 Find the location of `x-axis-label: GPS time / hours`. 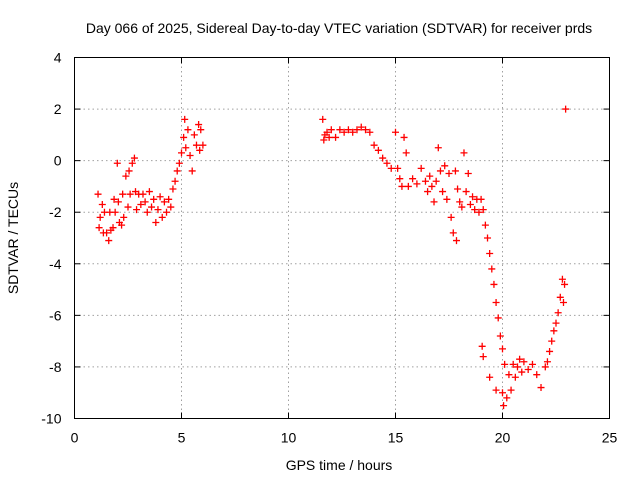

x-axis-label: GPS time / hours is located at coordinates (339, 465).